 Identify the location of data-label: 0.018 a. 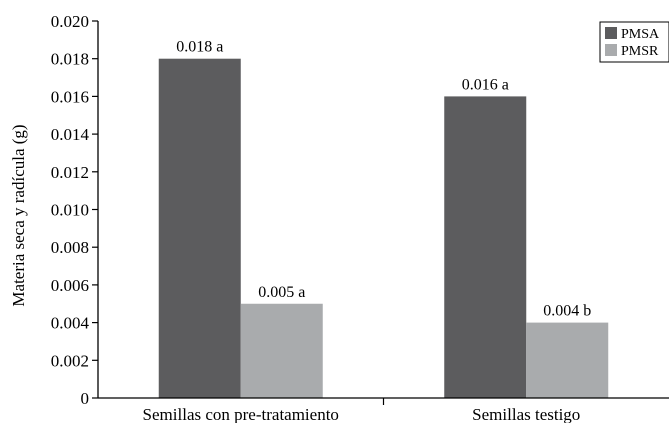
(199, 47).